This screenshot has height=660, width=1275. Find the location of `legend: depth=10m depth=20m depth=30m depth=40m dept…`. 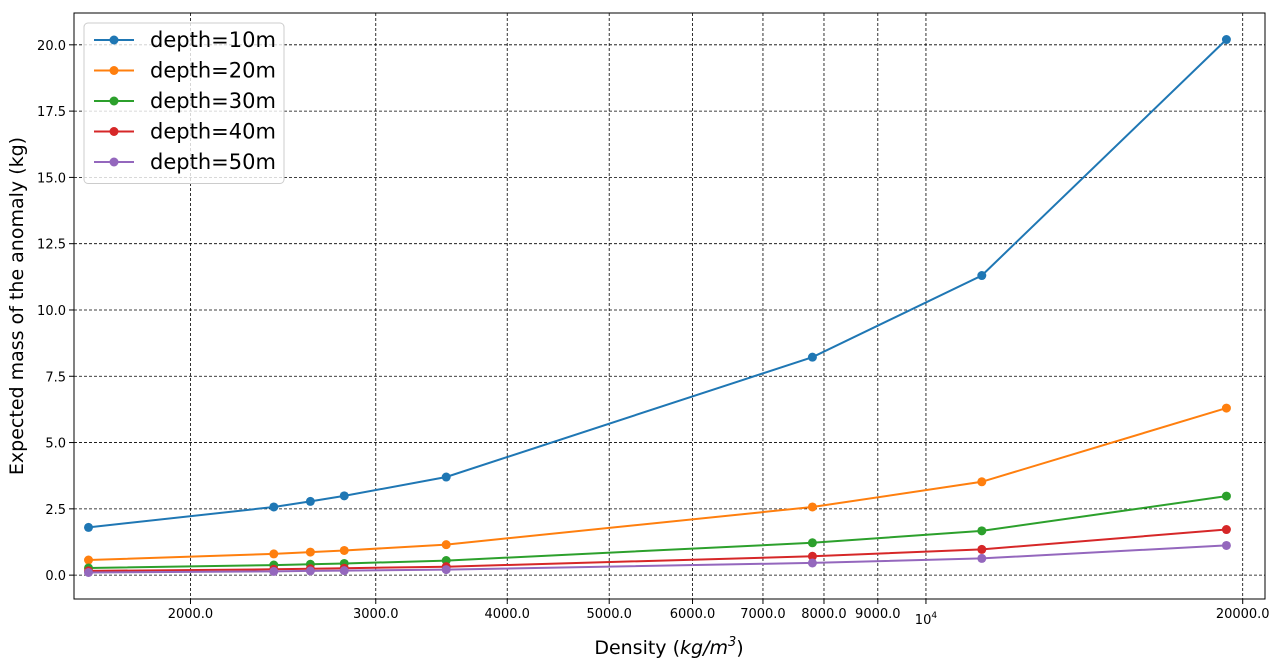

legend: depth=10m depth=20m depth=30m depth=40m dept… is located at coordinates (184, 103).